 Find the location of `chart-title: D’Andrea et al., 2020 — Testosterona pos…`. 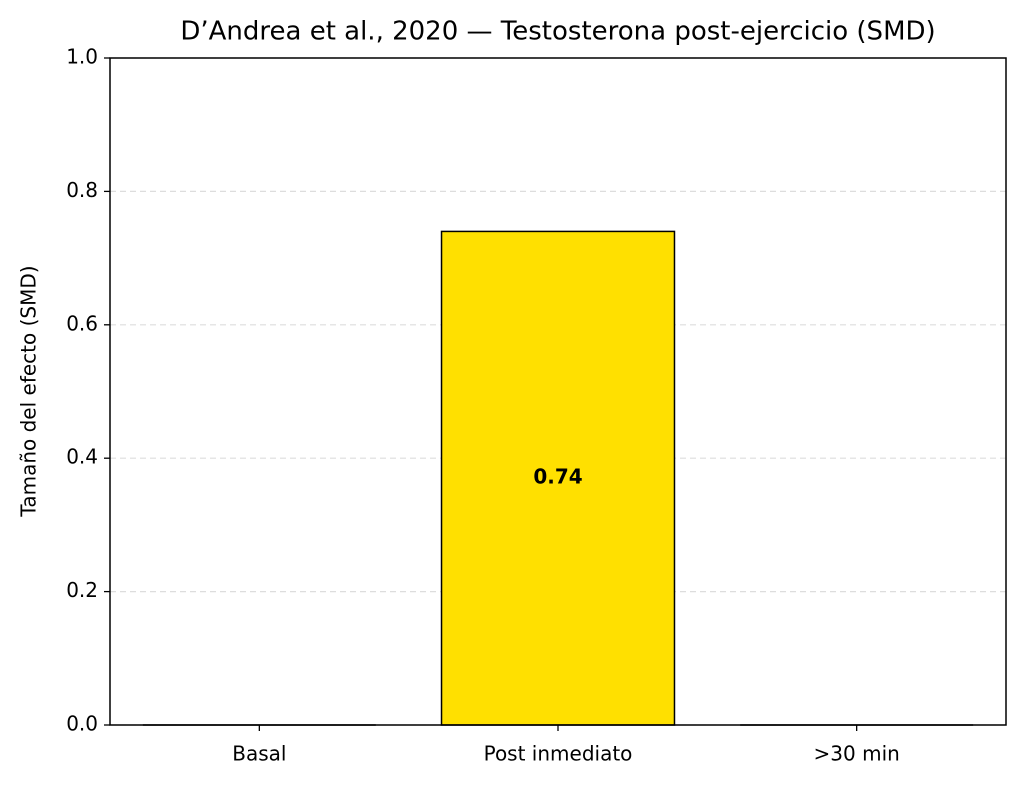

chart-title: D’Andrea et al., 2020 — Testosterona pos… is located at coordinates (557, 32).